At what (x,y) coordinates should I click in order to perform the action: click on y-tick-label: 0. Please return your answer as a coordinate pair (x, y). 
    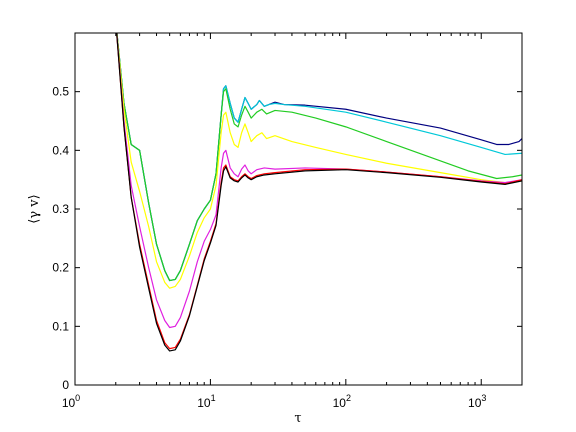
    Looking at the image, I should click on (65, 385).